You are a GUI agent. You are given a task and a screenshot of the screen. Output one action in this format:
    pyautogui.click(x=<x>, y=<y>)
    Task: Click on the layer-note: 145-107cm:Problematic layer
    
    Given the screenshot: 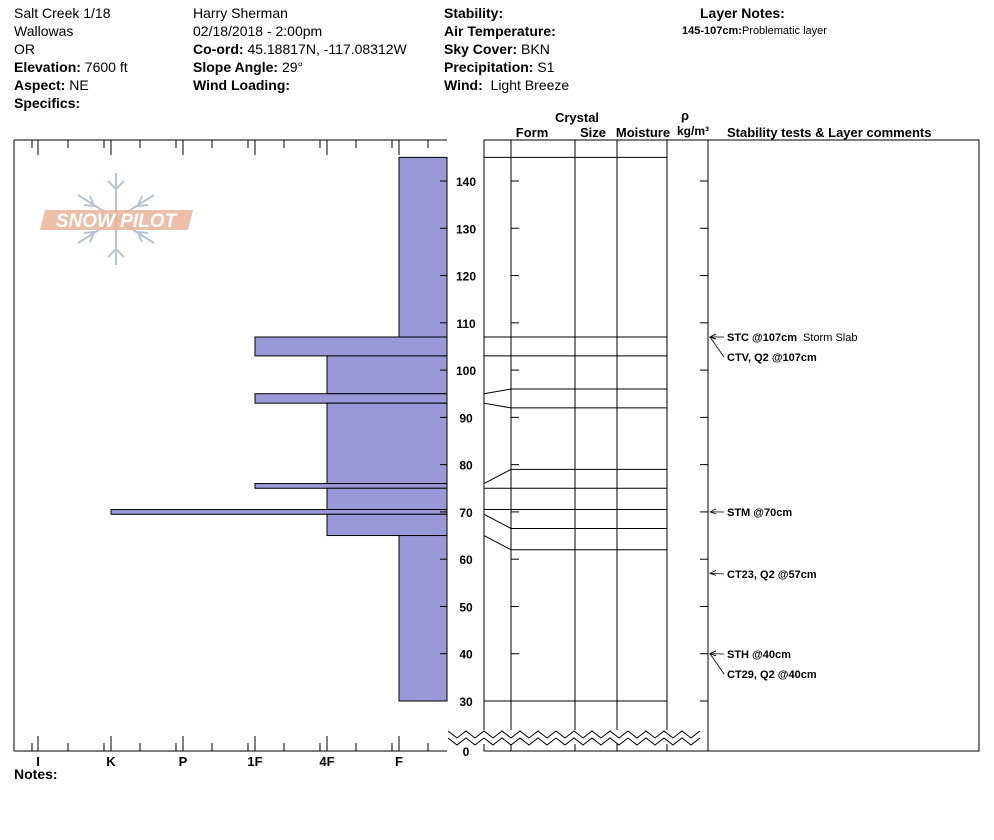 What is the action you would take?
    pyautogui.click(x=754, y=31)
    